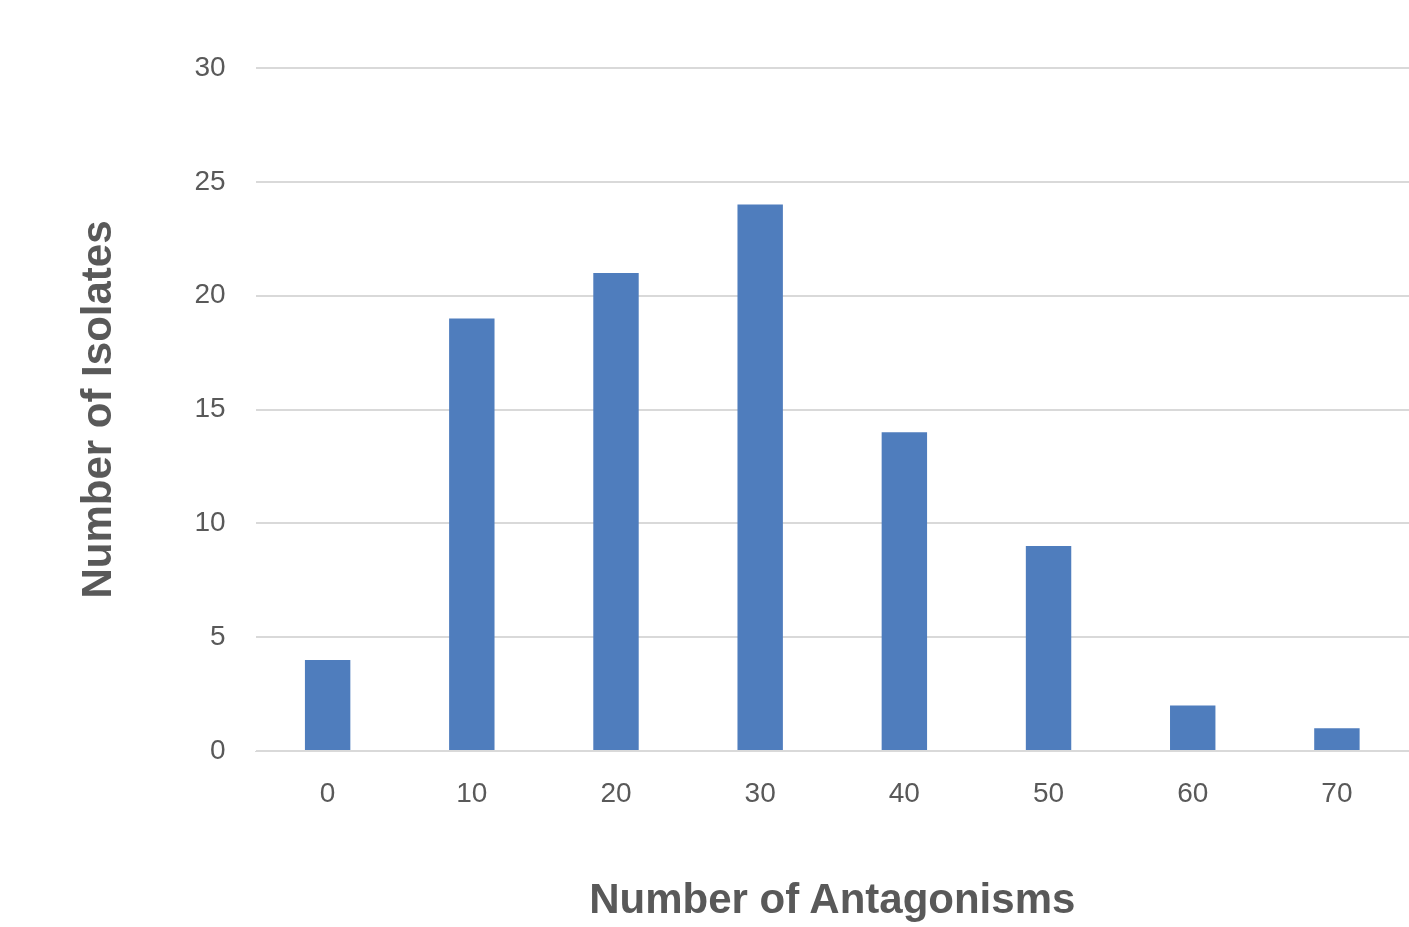 The height and width of the screenshot is (927, 1409). I want to click on y-tick-label: 20, so click(210, 294).